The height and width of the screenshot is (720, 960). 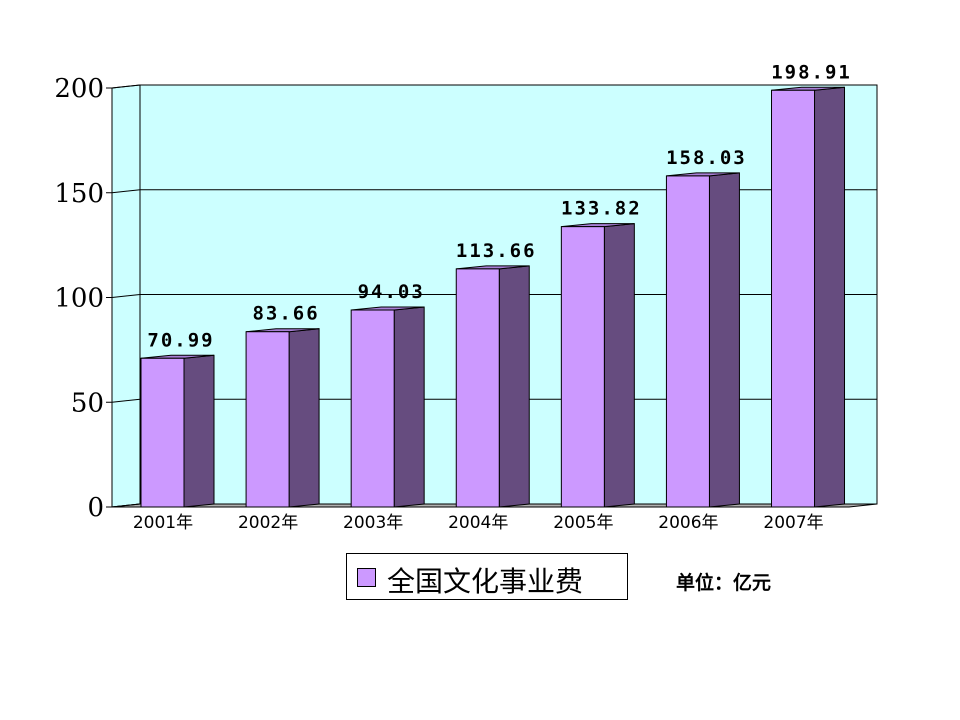 What do you see at coordinates (268, 523) in the screenshot?
I see `x-tick-label: 2002年` at bounding box center [268, 523].